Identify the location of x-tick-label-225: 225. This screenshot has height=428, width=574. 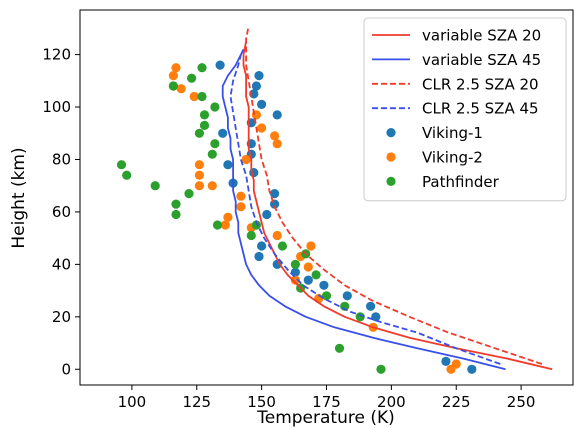
(456, 402).